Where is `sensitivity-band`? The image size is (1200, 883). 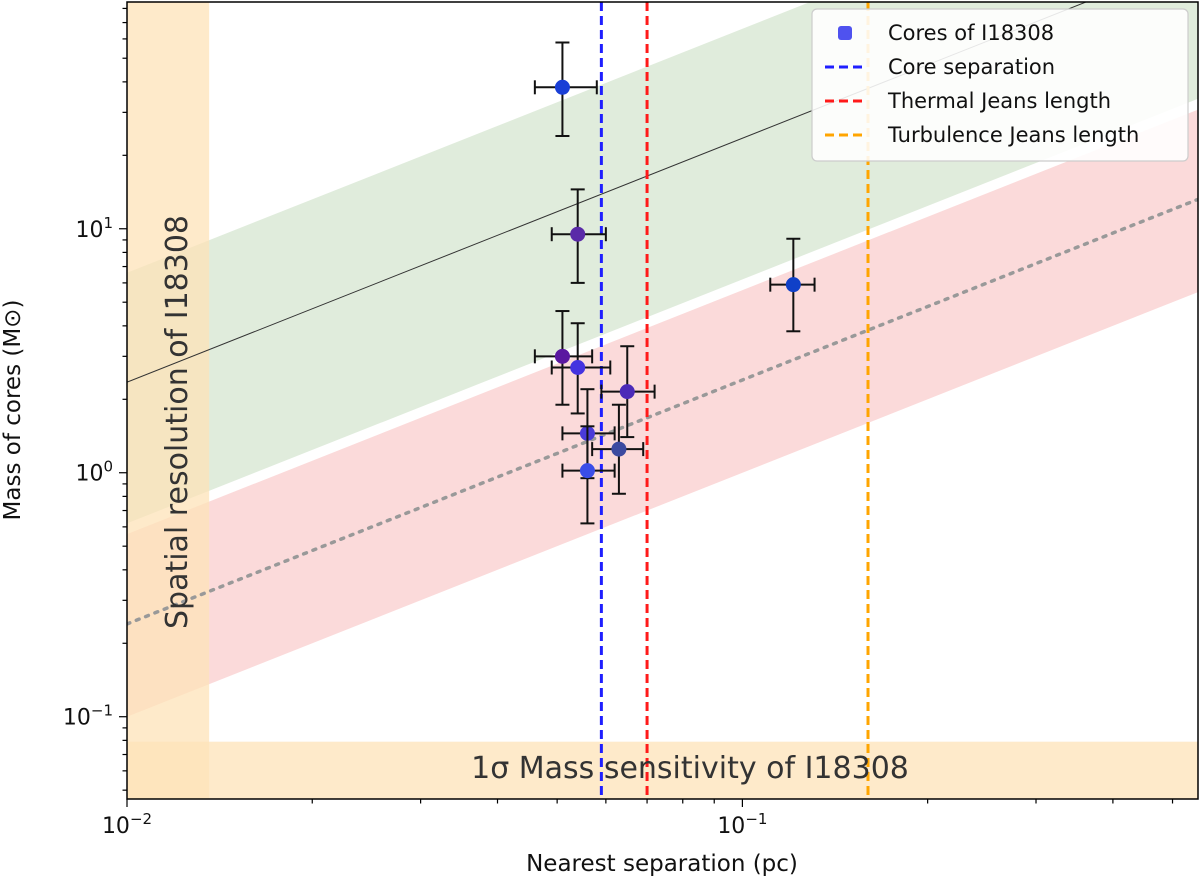
sensitivity-band is located at coordinates (662, 770).